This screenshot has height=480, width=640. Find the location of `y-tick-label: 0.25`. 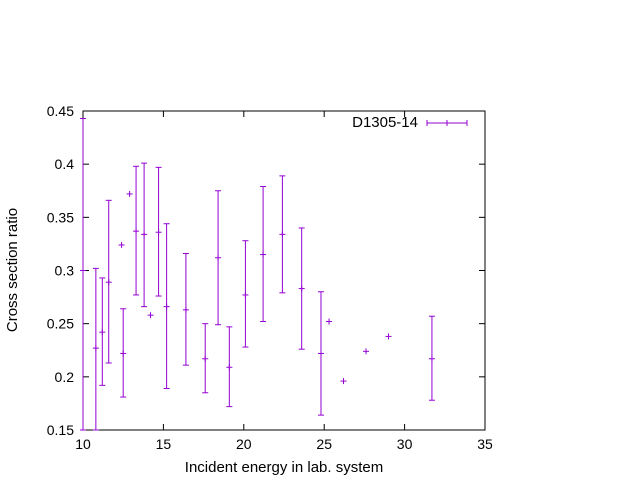

y-tick-label: 0.25 is located at coordinates (60, 324).